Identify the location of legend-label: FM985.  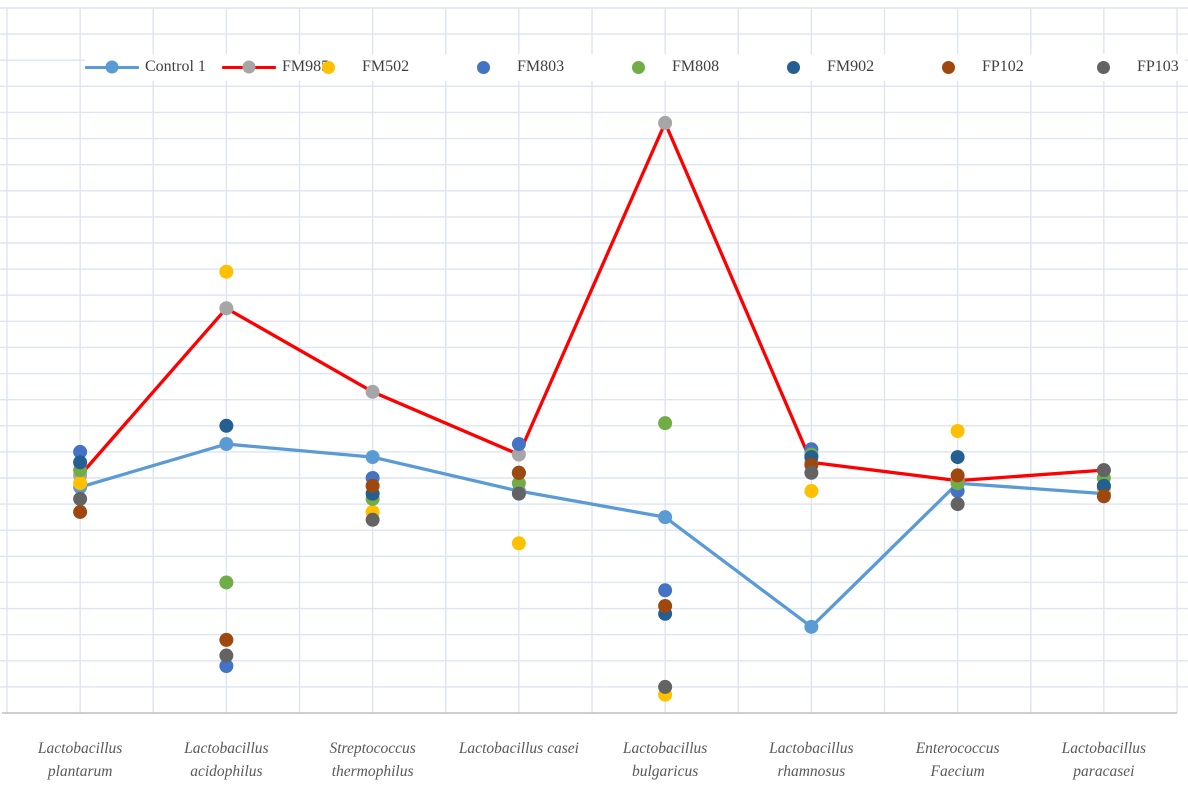
(306, 66).